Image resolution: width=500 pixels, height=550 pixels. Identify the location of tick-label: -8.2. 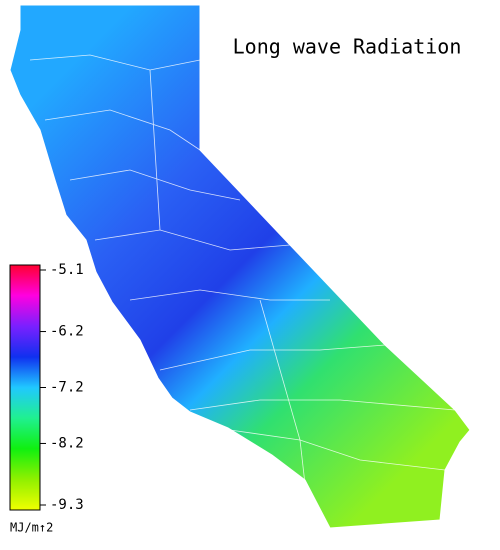
(67, 443).